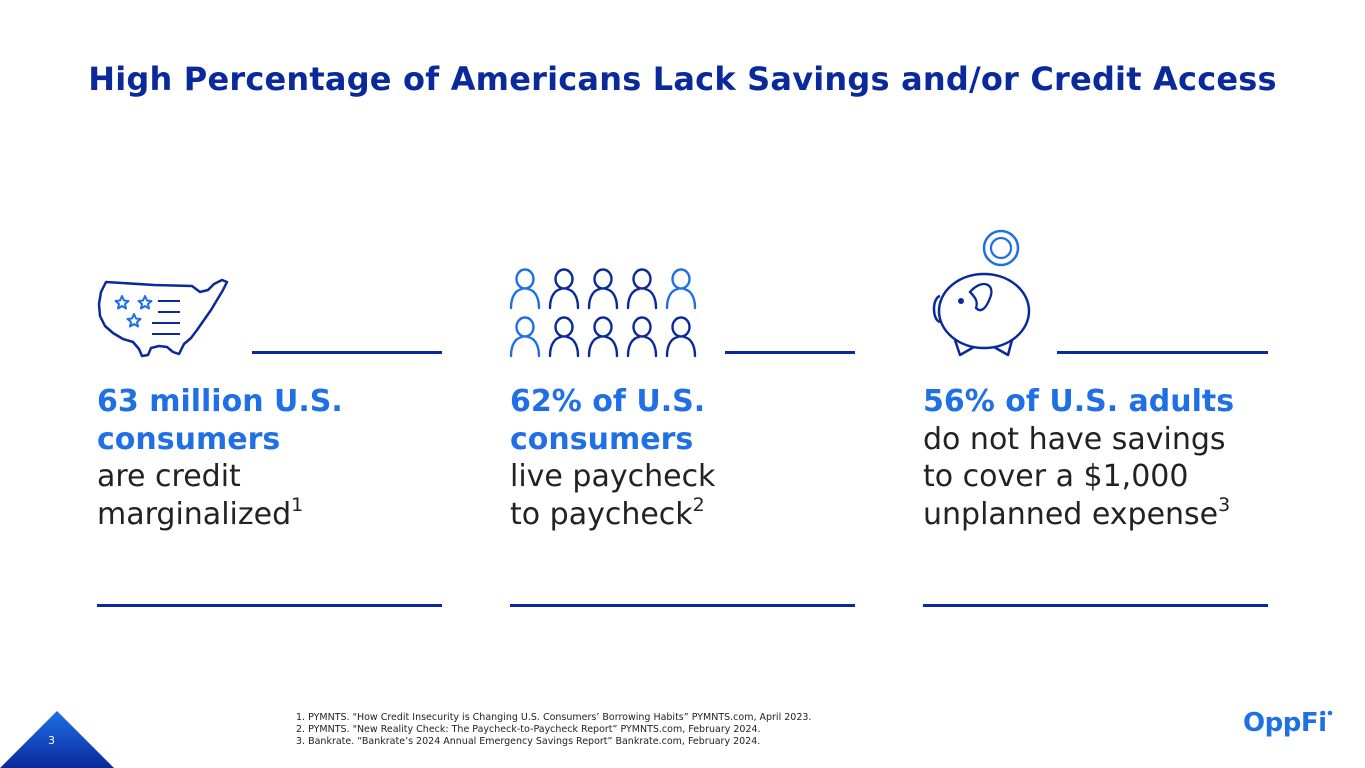 The height and width of the screenshot is (768, 1365). Describe the element at coordinates (601, 514) in the screenshot. I see `stat-text: to paycheck` at that location.